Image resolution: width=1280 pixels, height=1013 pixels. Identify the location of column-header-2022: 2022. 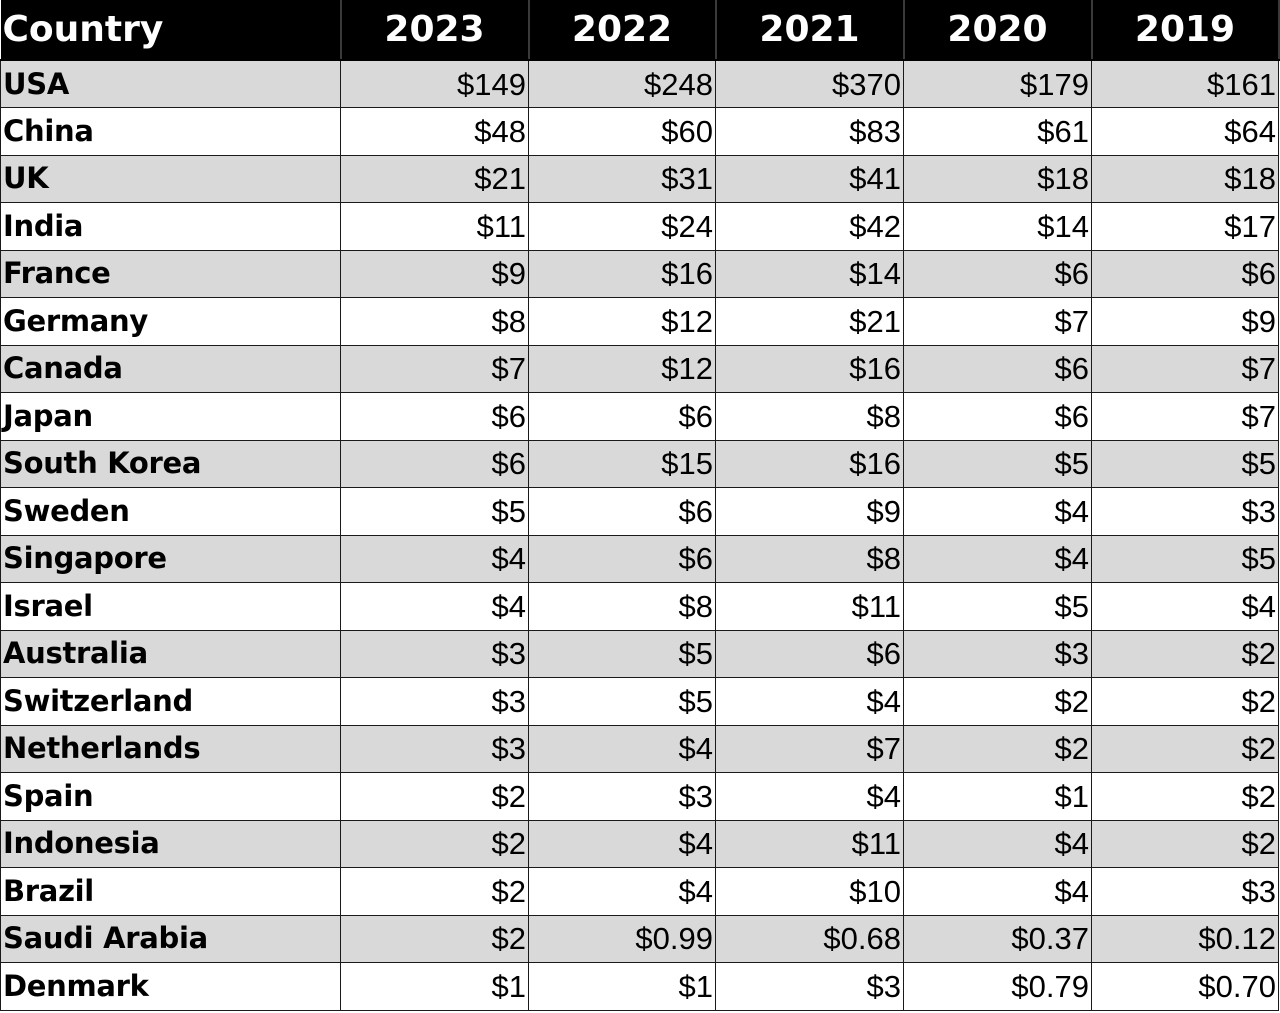
(622, 30).